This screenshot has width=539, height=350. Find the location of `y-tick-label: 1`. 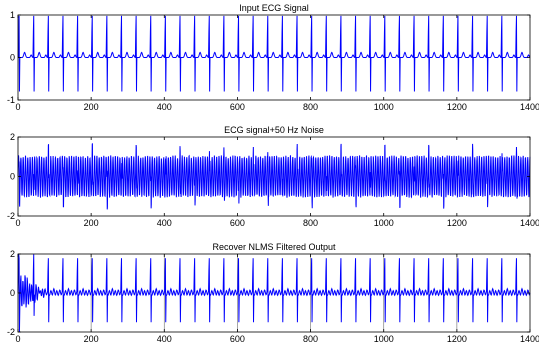

y-tick-label: 1 is located at coordinates (12, 15).